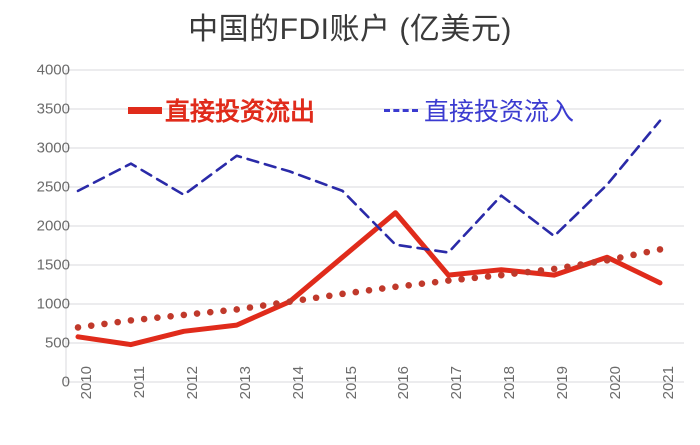  What do you see at coordinates (53, 265) in the screenshot?
I see `y-tick-label: 1500` at bounding box center [53, 265].